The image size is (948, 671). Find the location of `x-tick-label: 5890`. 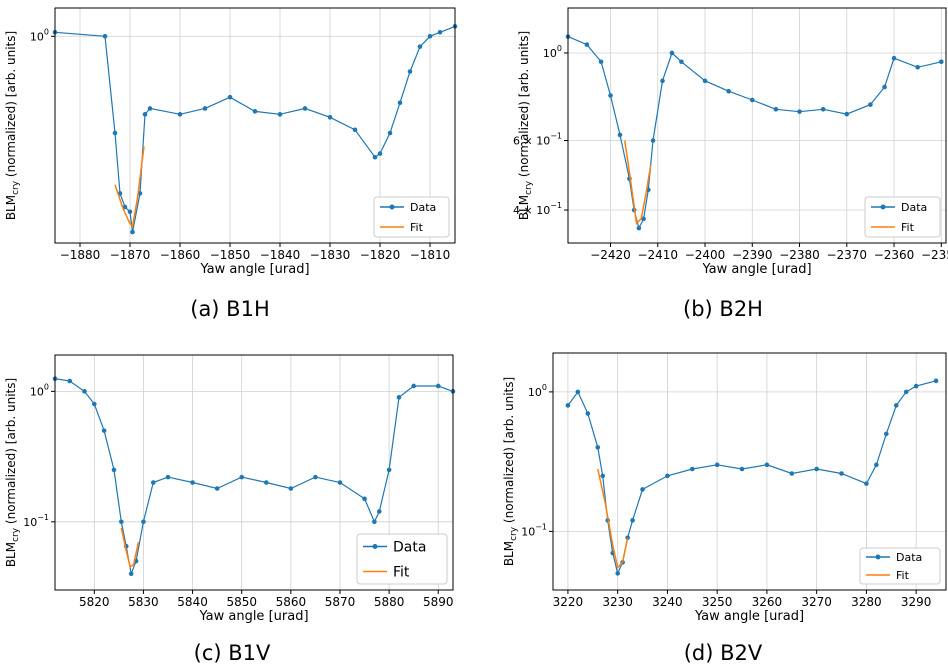

x-tick-label: 5890 is located at coordinates (438, 602).